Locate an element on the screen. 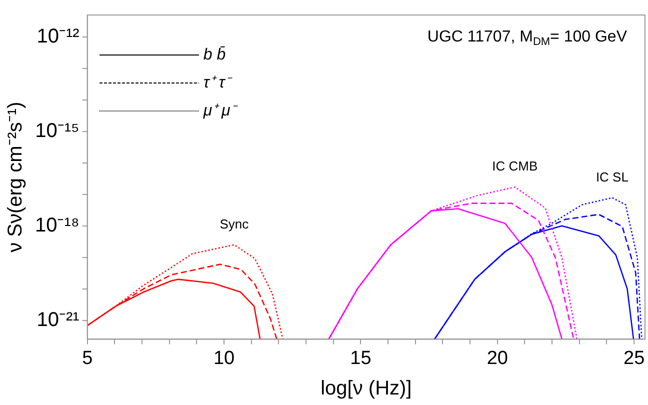 This screenshot has width=648, height=405. y-tick-label: 10⁻²¹ is located at coordinates (58, 319).